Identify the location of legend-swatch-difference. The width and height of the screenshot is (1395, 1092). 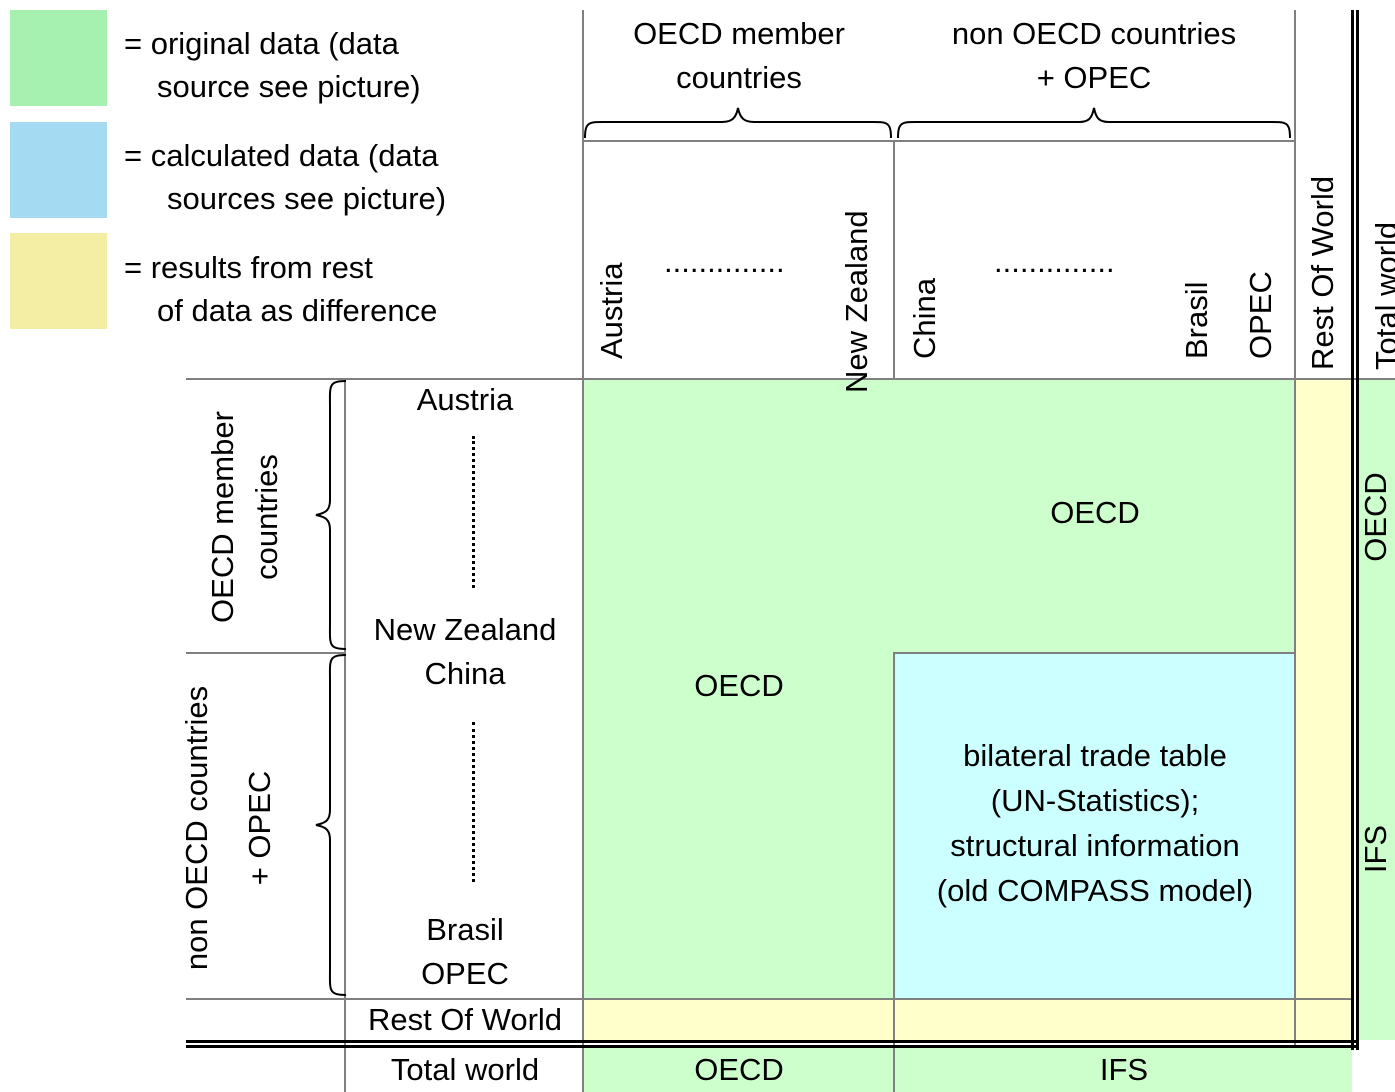
(58, 281).